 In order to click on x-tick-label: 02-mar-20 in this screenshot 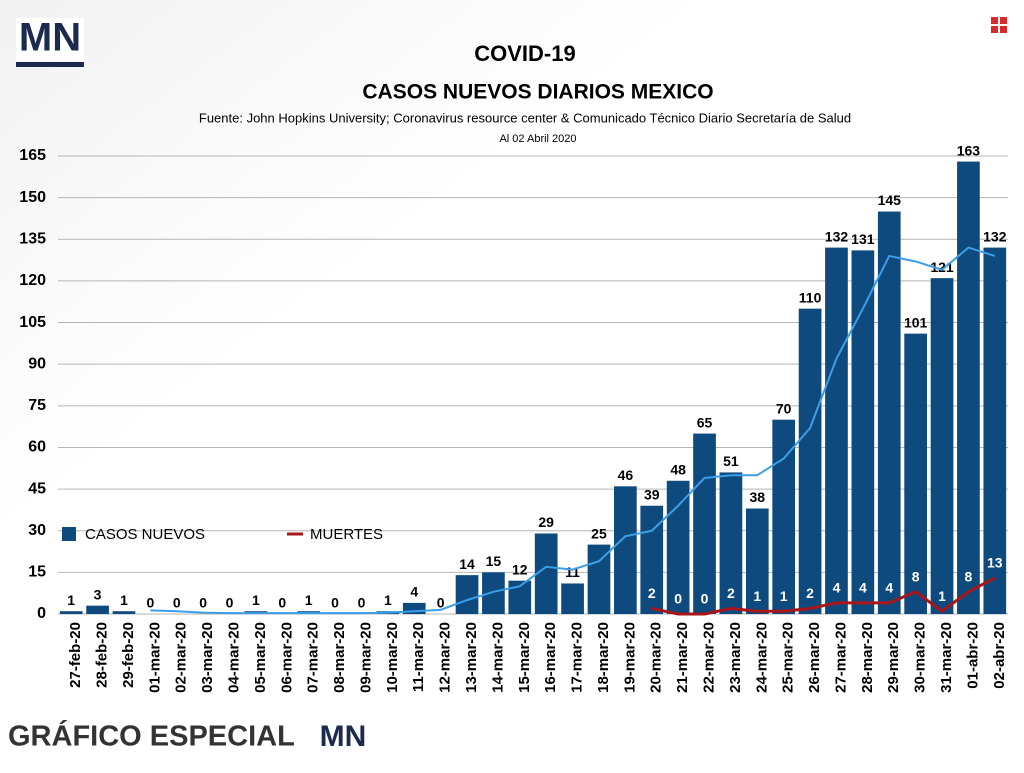, I will do `click(181, 657)`.